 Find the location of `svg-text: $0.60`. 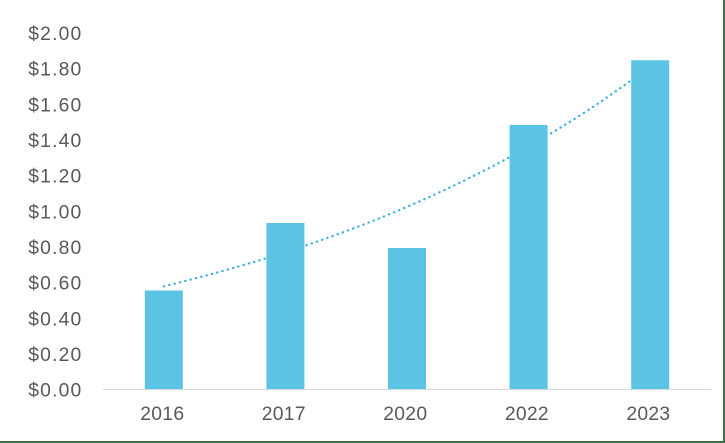

svg-text: $0.60 is located at coordinates (55, 284).